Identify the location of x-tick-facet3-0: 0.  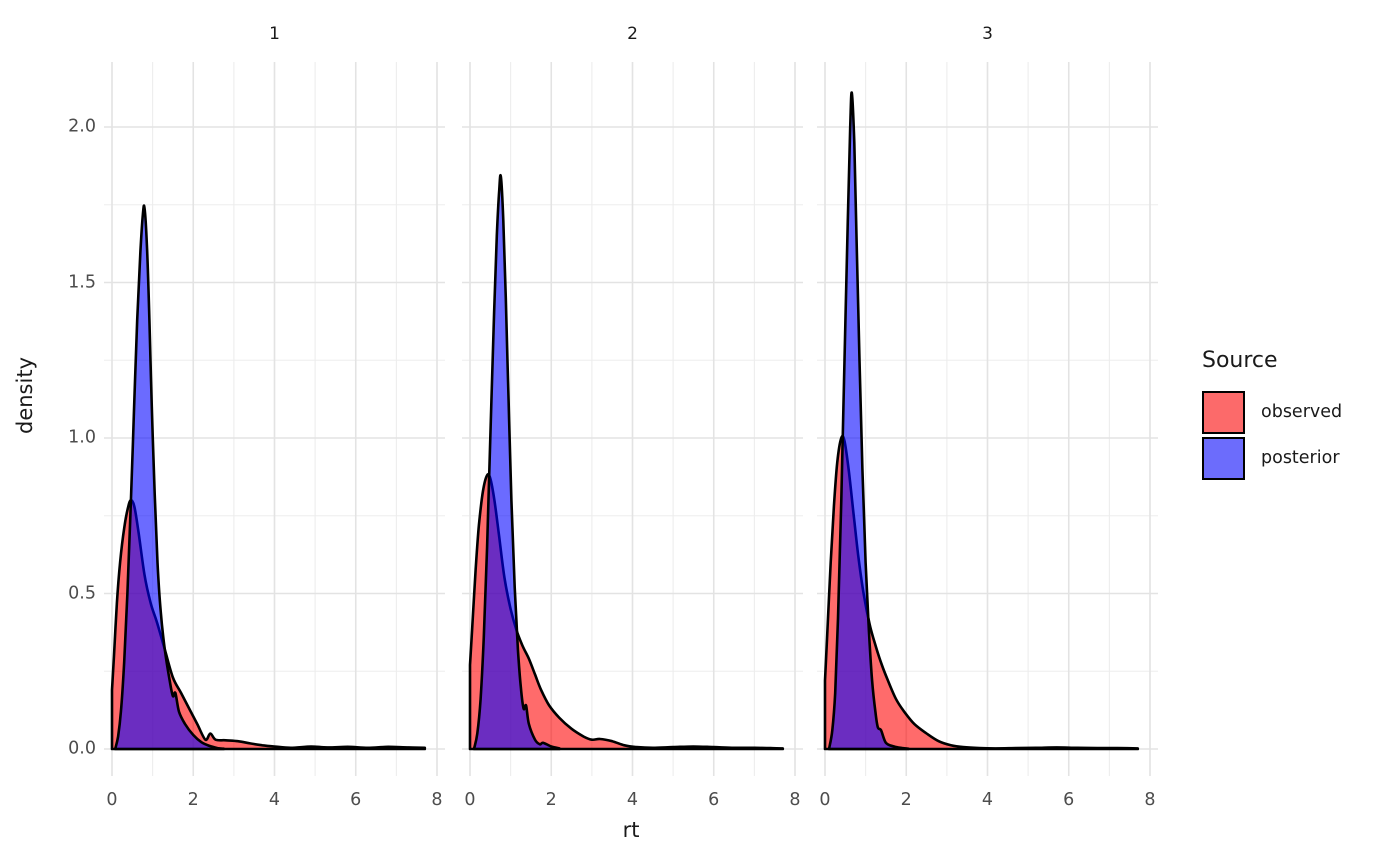
(825, 800).